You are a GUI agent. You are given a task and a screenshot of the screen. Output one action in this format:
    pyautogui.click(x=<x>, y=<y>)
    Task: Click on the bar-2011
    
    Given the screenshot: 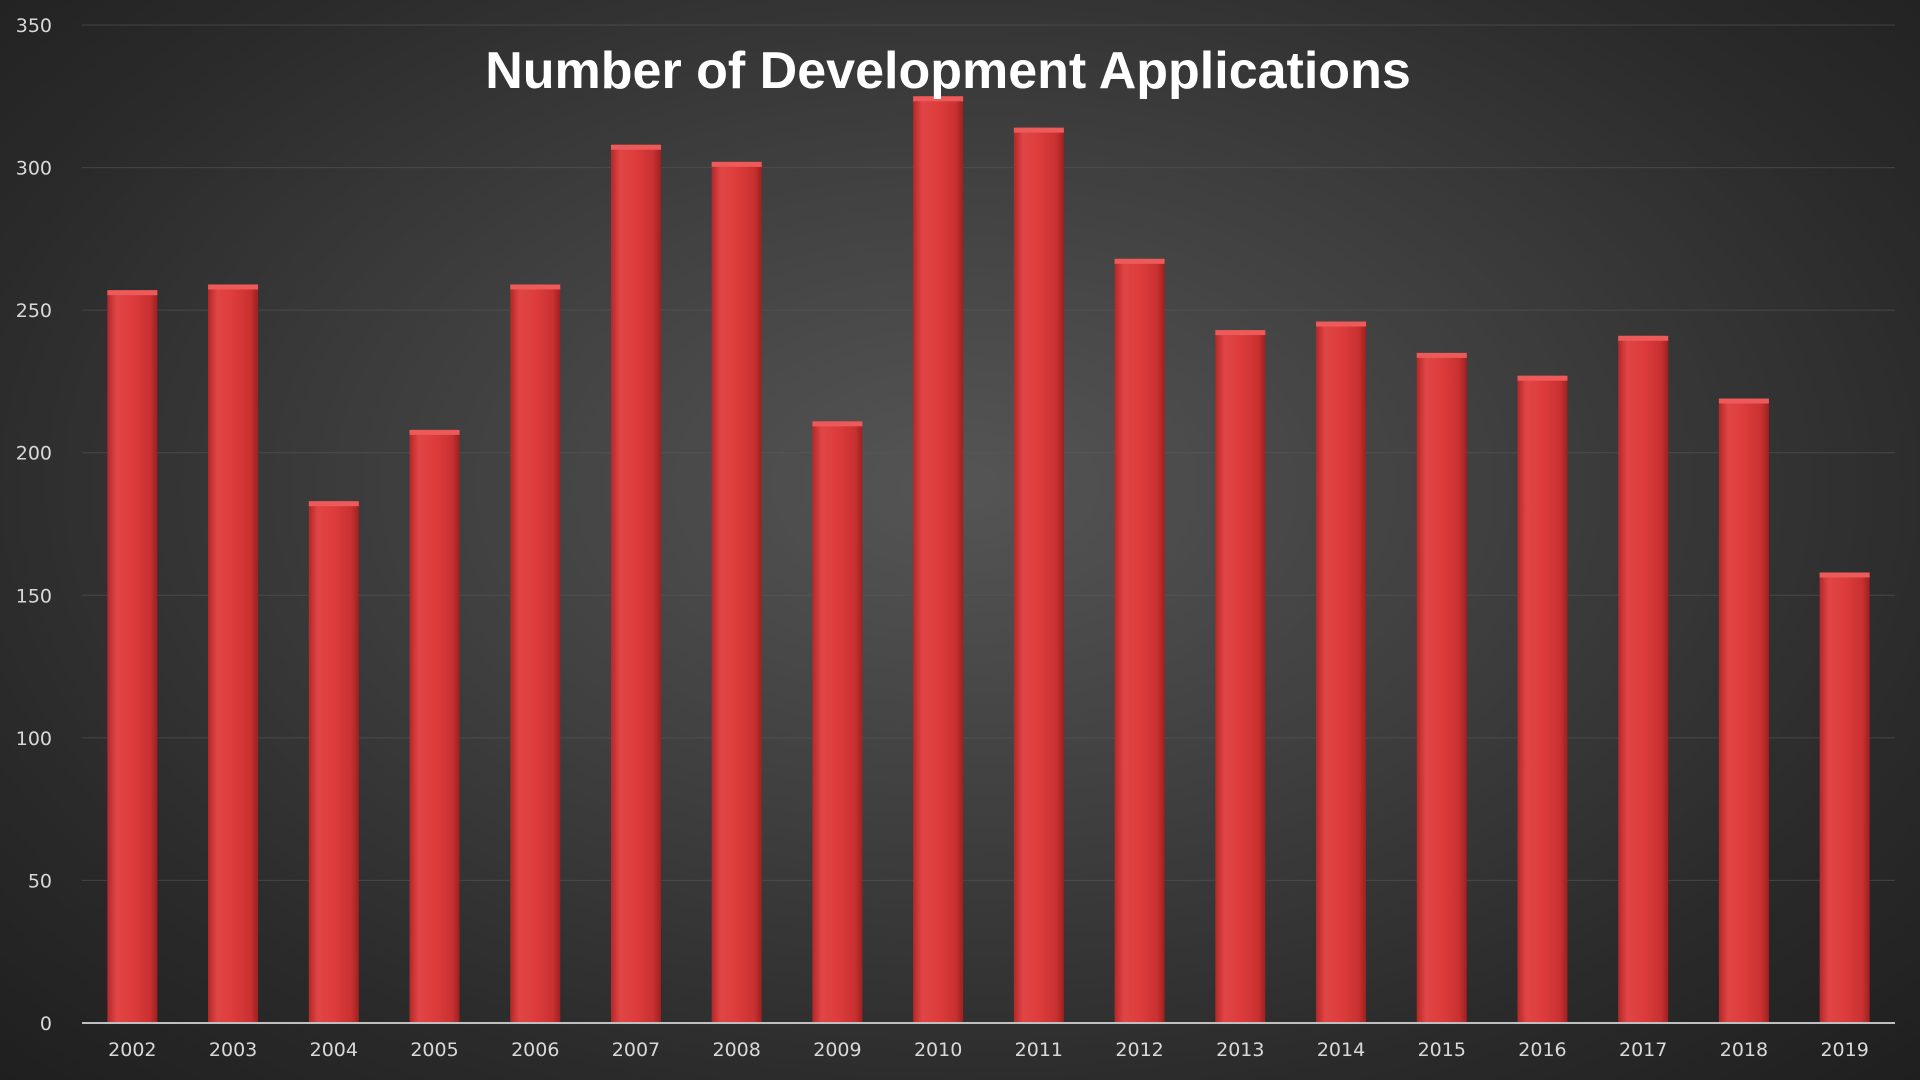 What is the action you would take?
    pyautogui.click(x=1038, y=575)
    